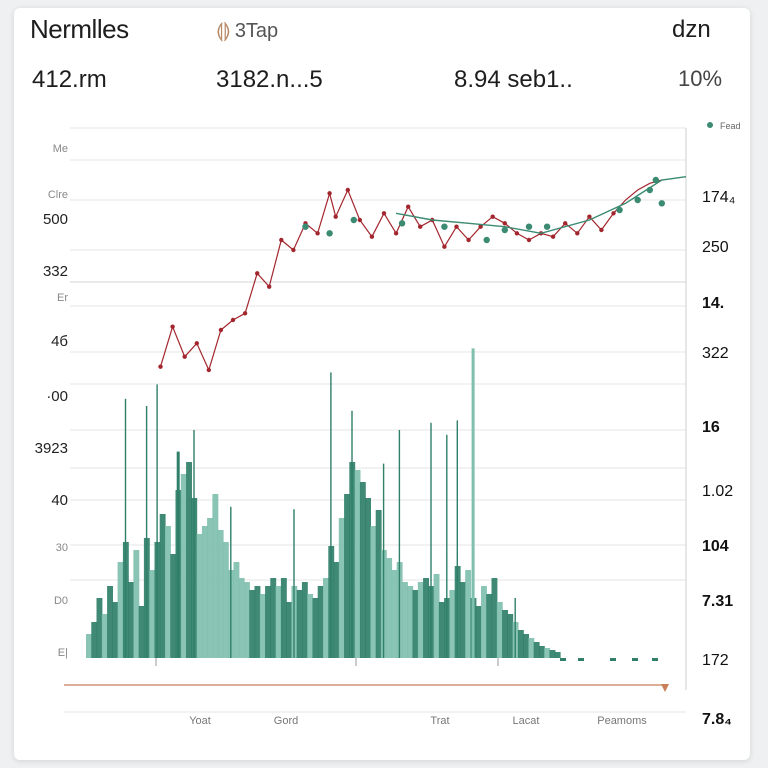 This screenshot has height=768, width=768. What do you see at coordinates (269, 79) in the screenshot?
I see `stat-2: 3182.n...5` at bounding box center [269, 79].